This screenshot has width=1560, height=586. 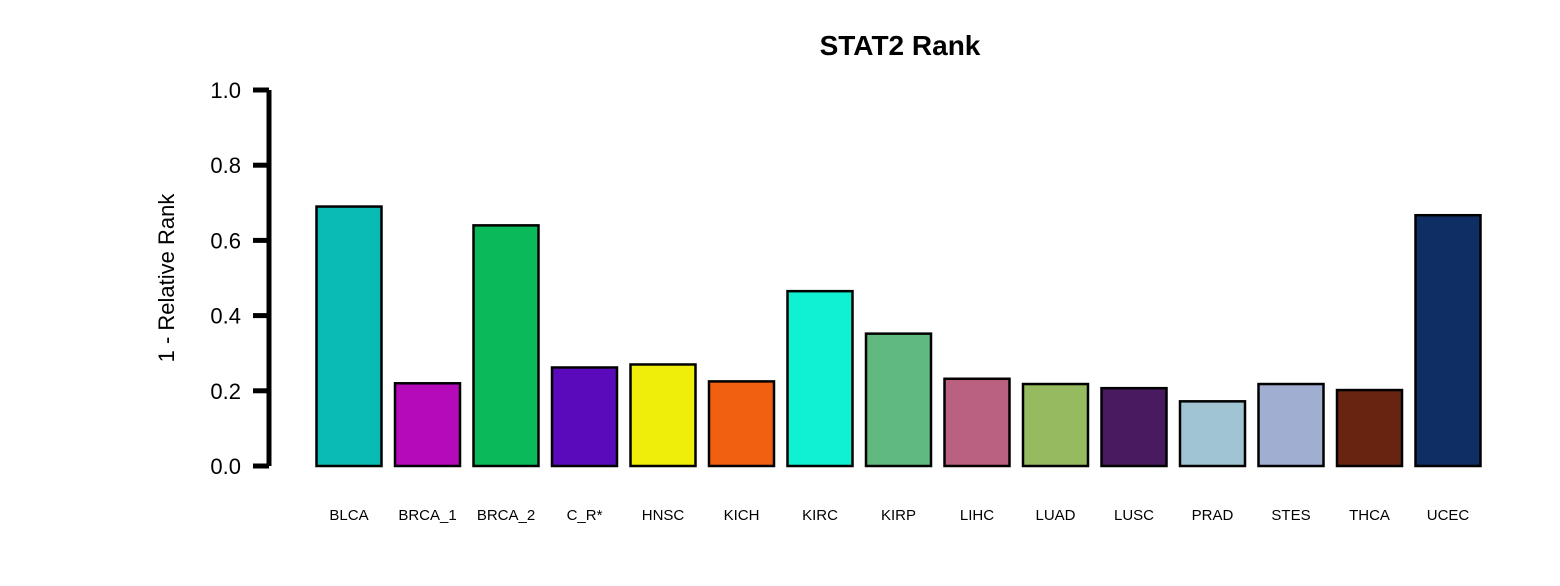 What do you see at coordinates (898, 400) in the screenshot?
I see `bar-kirp` at bounding box center [898, 400].